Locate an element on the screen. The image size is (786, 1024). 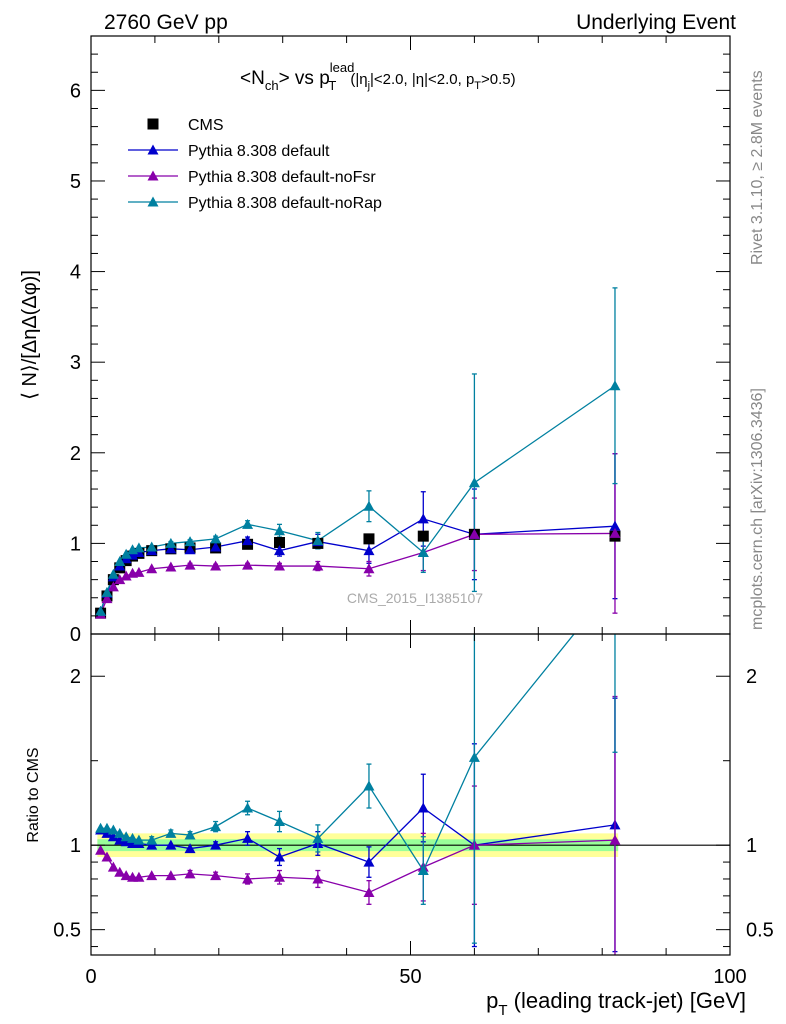
legend-label: Pythia 8.308 default is located at coordinates (259, 151).